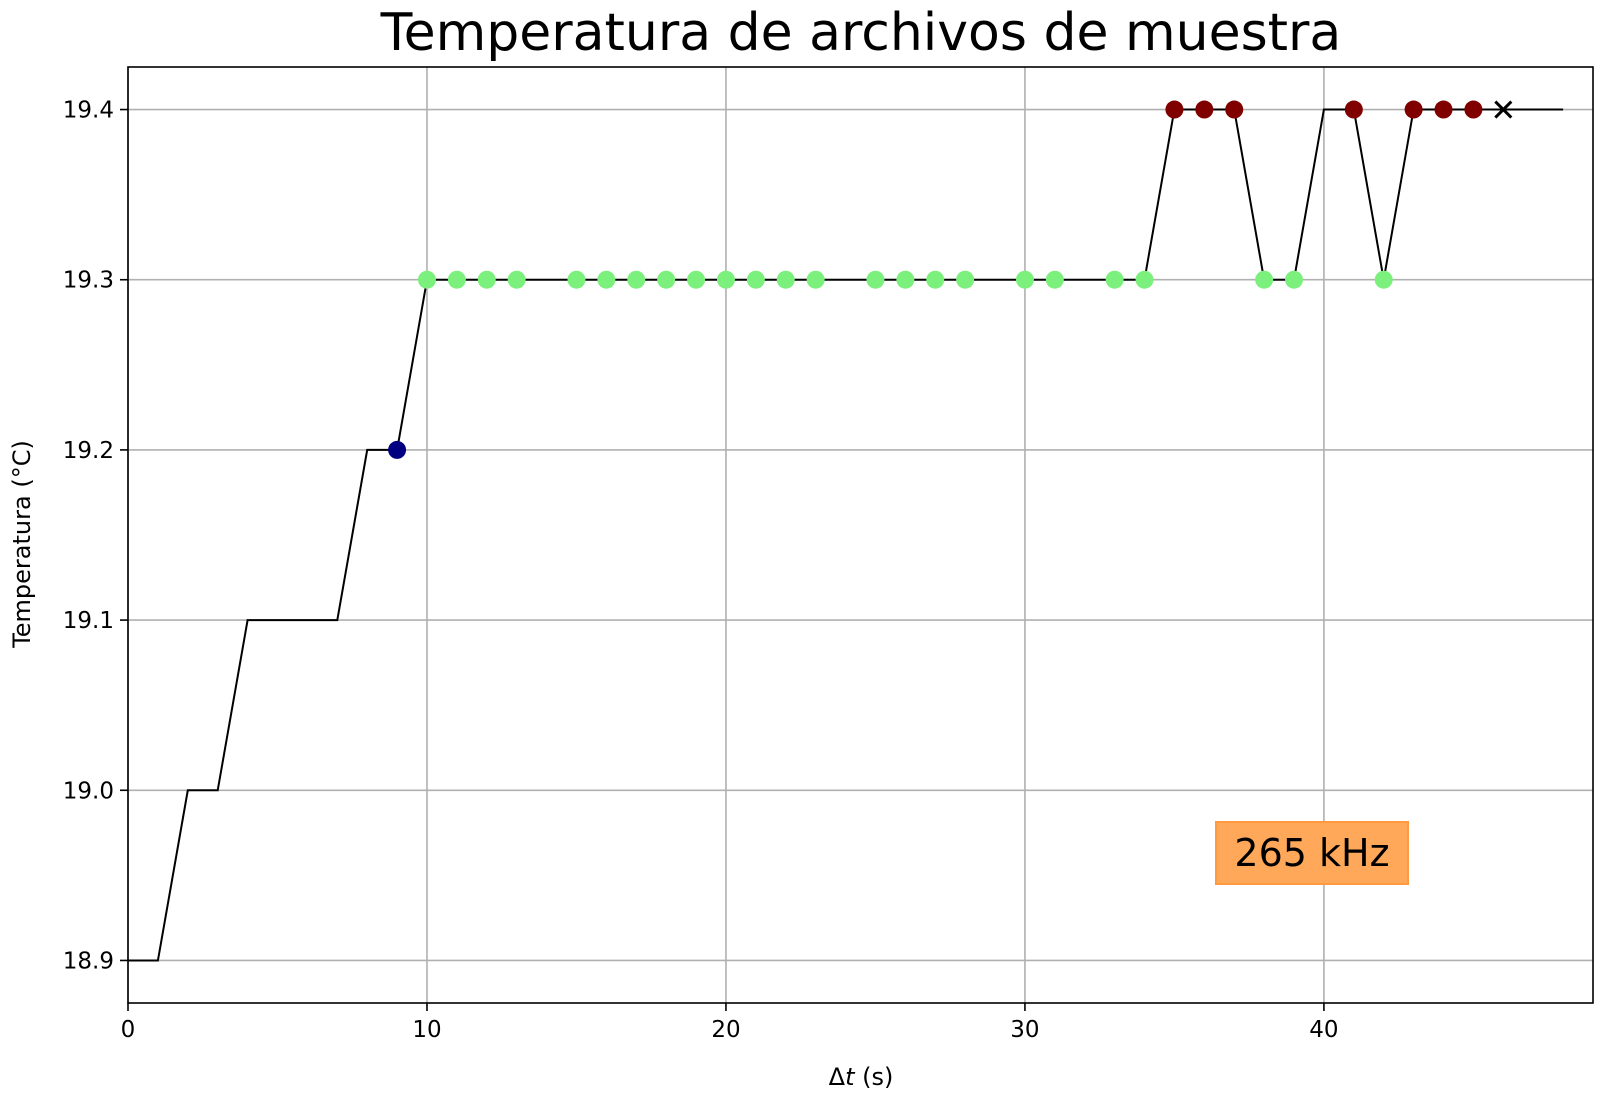  I want to click on x-axis-label: Δt (s), so click(861, 1077).